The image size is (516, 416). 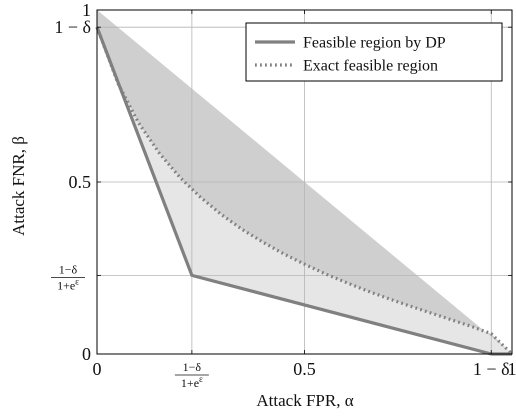 What do you see at coordinates (374, 43) in the screenshot?
I see `legend-label-dp: Feasible region by DP` at bounding box center [374, 43].